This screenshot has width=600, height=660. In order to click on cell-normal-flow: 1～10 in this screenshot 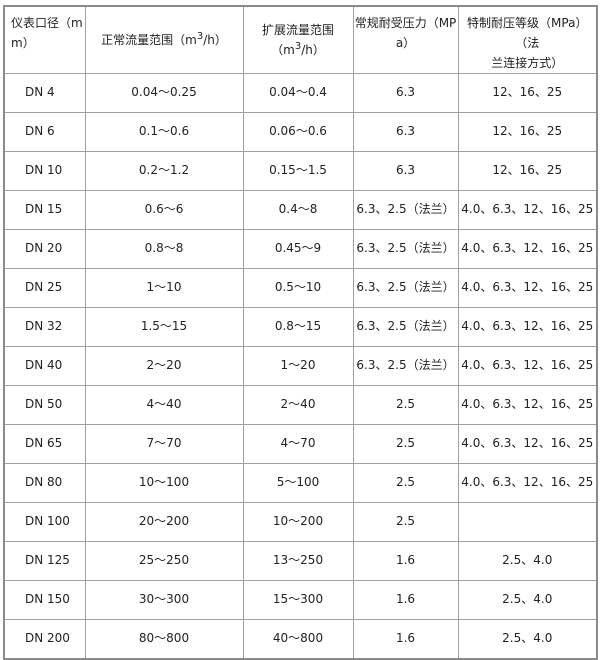, I will do `click(164, 288)`.